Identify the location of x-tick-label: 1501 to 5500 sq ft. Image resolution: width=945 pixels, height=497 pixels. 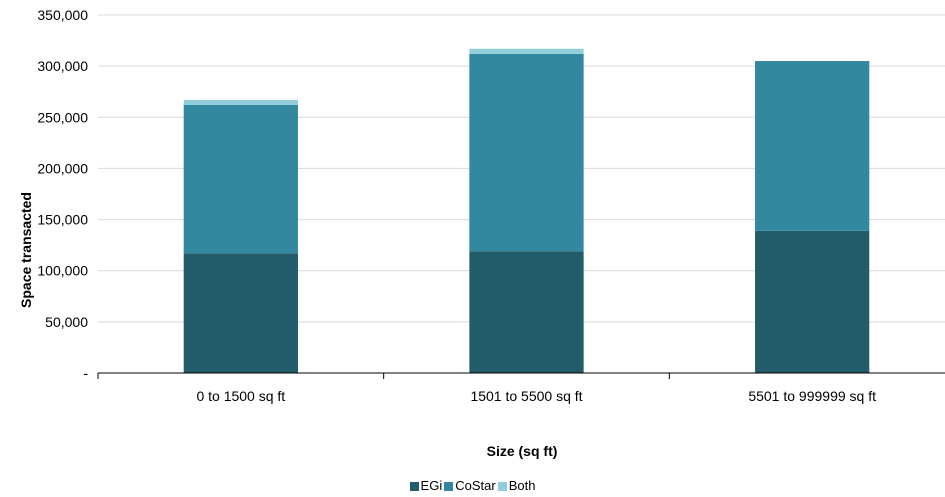
(526, 396).